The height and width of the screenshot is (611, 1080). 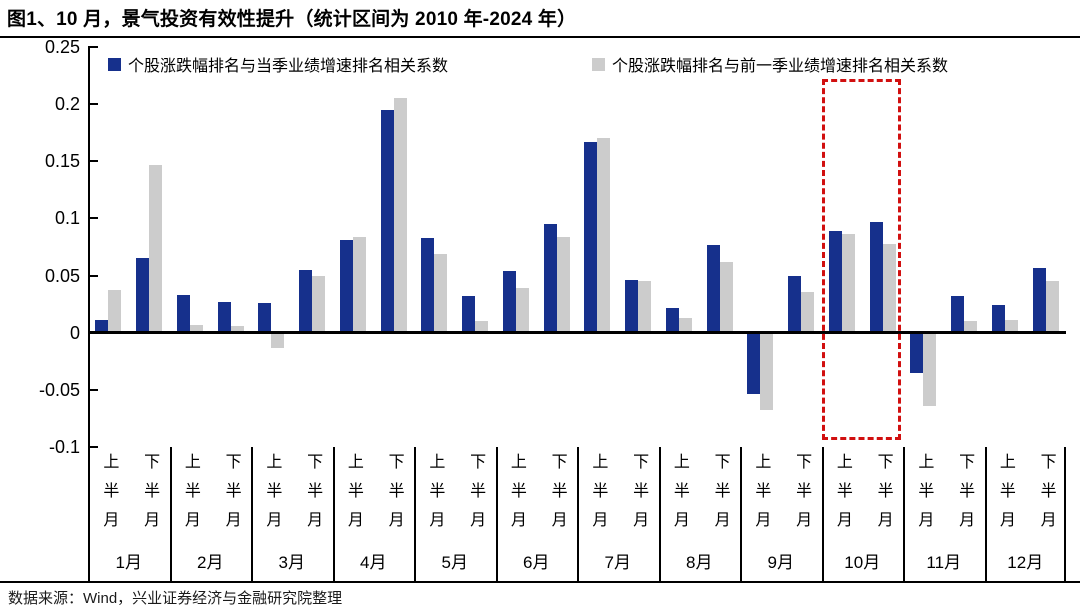 I want to click on month-label: 8月, so click(x=699, y=562).